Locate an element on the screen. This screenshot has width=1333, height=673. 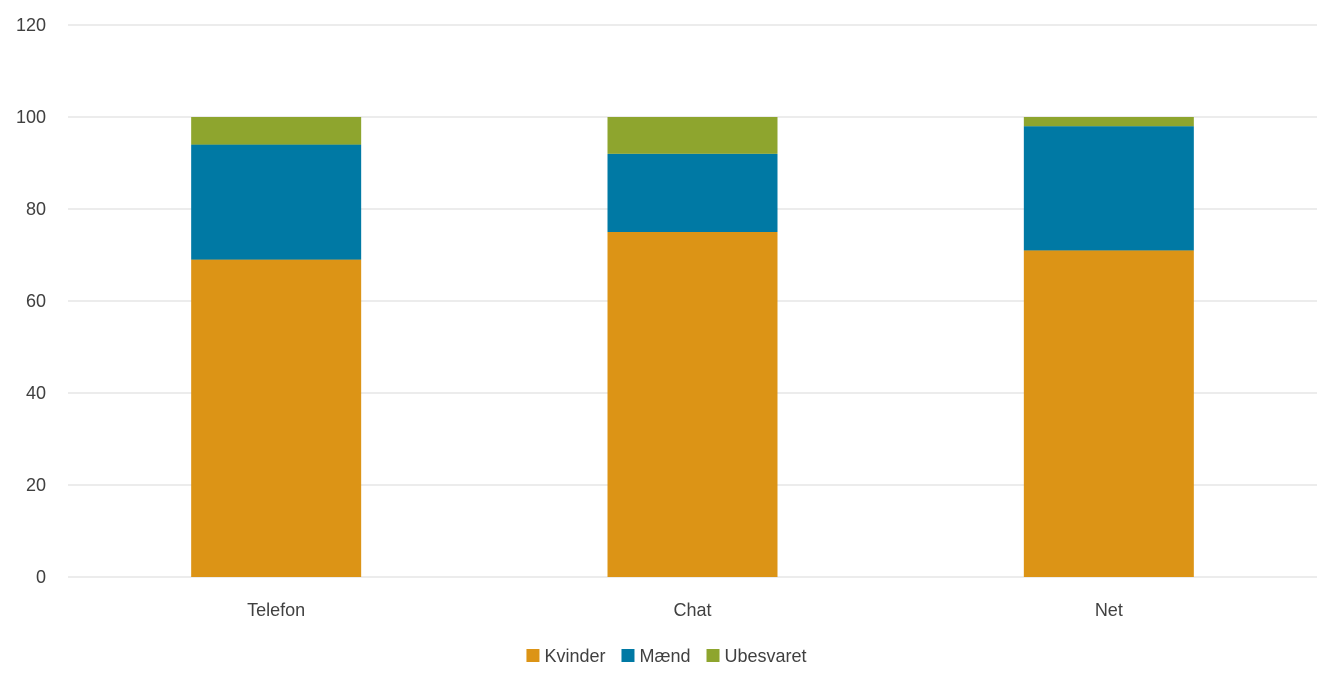
legend-label: Kvinder is located at coordinates (574, 656).